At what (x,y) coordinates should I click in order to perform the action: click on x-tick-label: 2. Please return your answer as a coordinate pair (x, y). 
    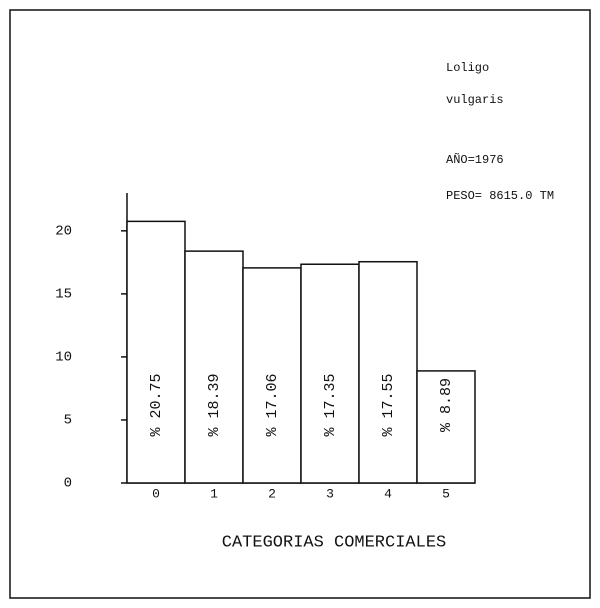
    Looking at the image, I should click on (272, 493).